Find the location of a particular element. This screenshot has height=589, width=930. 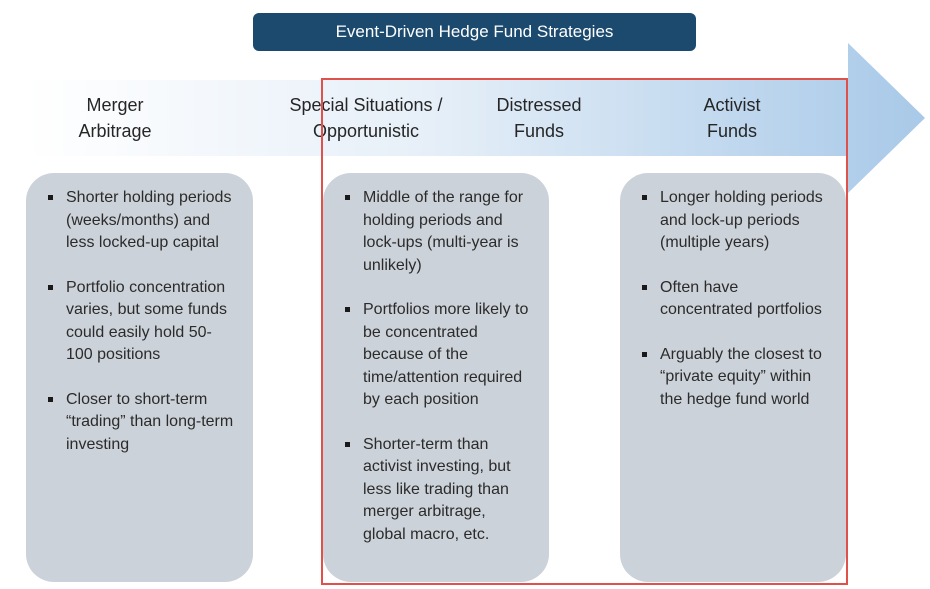

bullet-item: Often have concentrated portfolios is located at coordinates (735, 299).